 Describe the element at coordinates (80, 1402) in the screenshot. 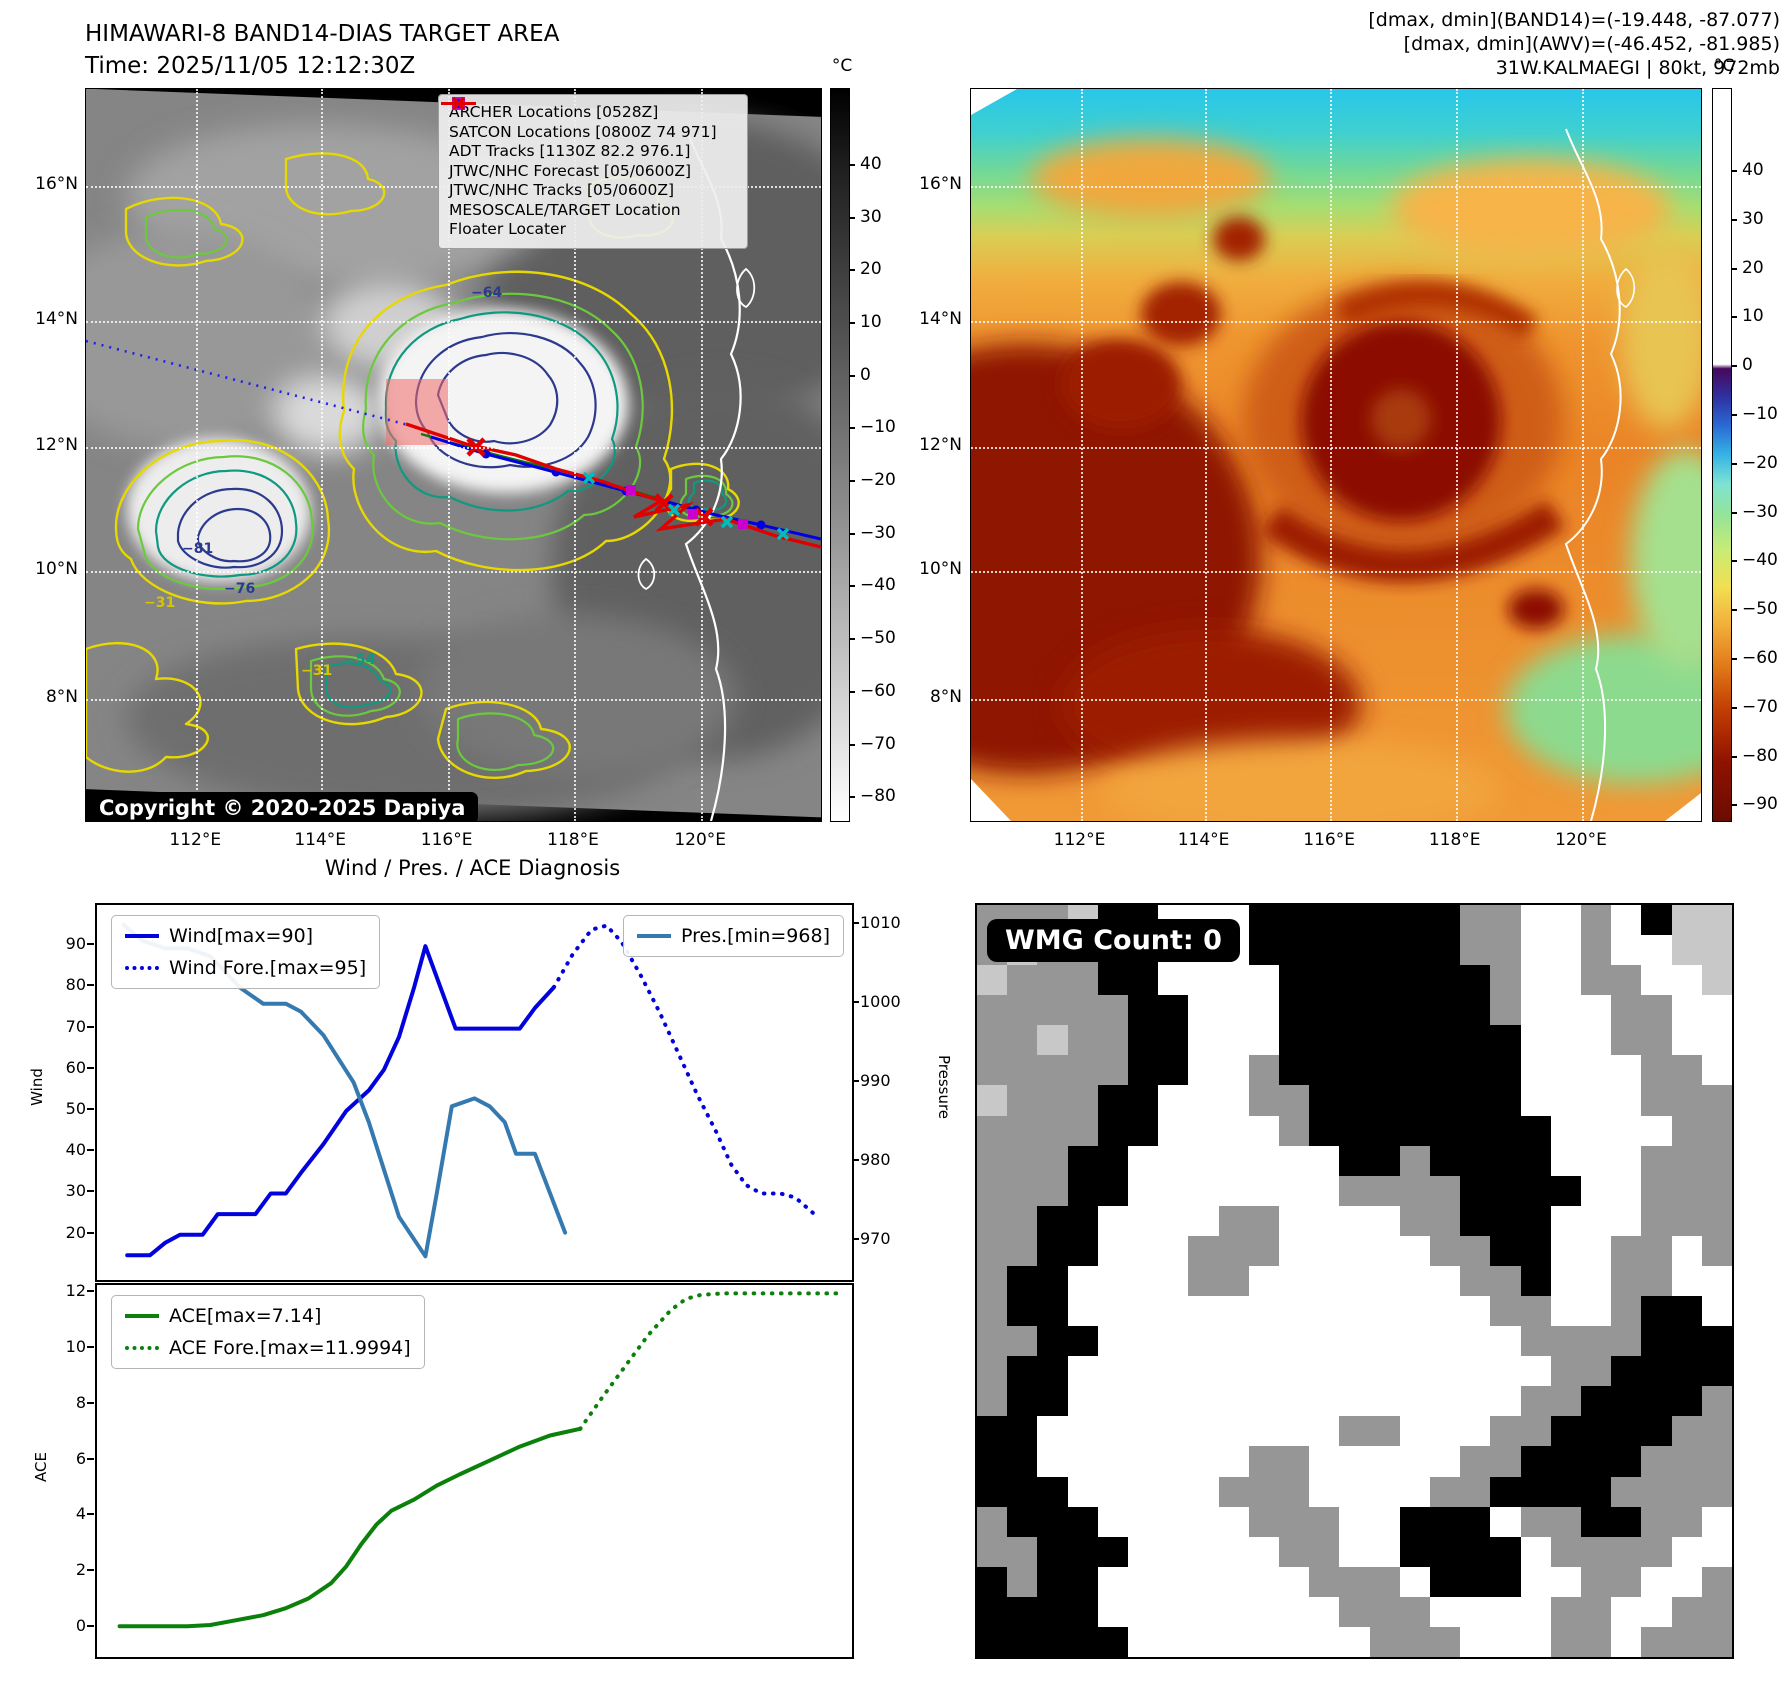

I see `ace-ytick-label: 8` at that location.